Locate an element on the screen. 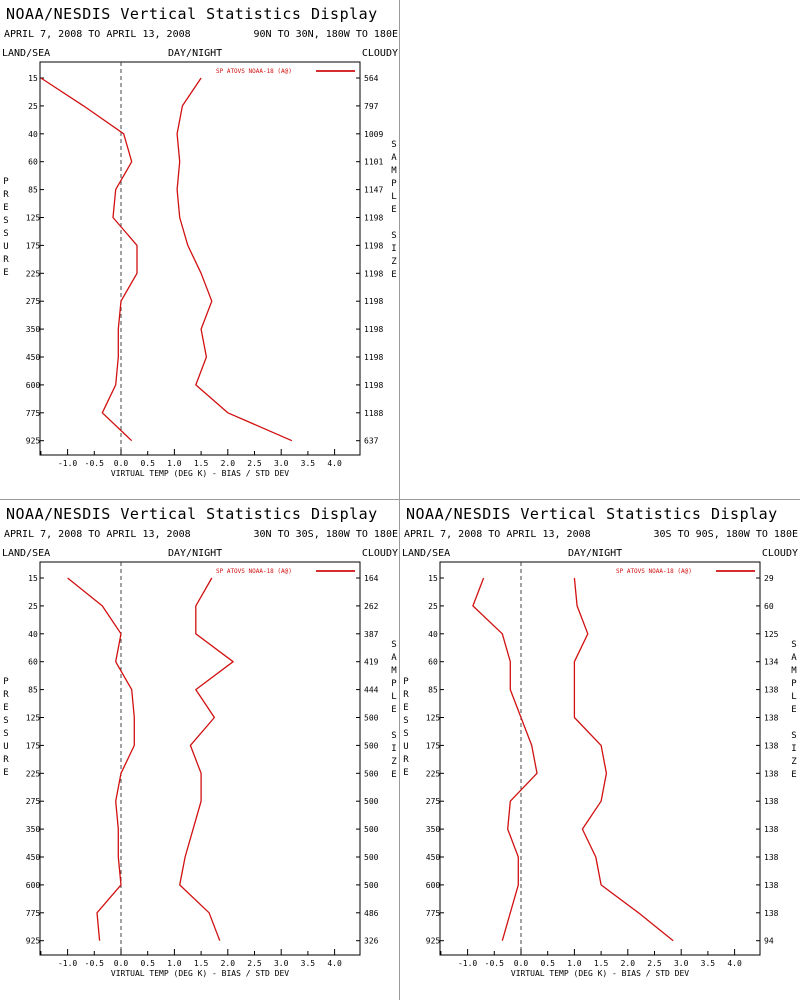  sample-size-value: 387 is located at coordinates (371, 634).